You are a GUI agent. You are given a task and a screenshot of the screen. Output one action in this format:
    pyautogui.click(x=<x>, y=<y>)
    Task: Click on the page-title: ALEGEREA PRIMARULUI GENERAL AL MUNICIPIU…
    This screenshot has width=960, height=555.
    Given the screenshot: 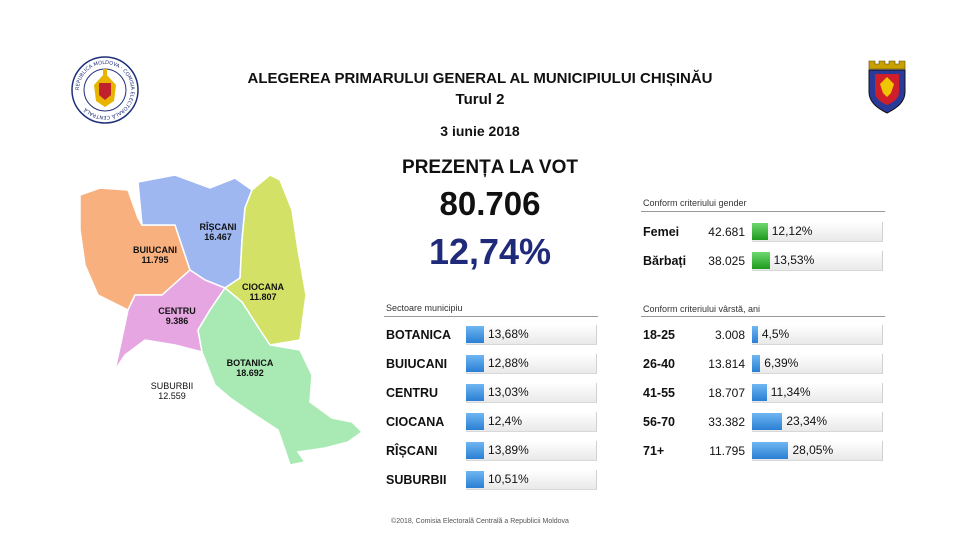 What is the action you would take?
    pyautogui.click(x=480, y=78)
    